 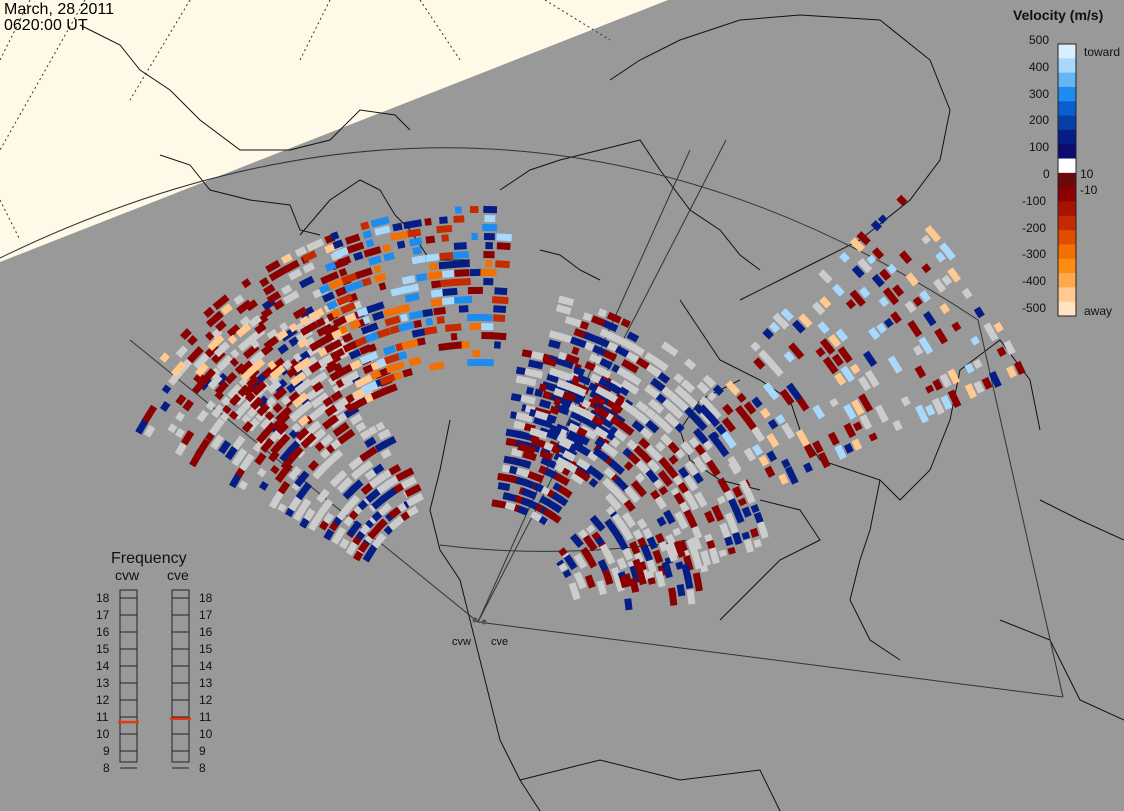 I want to click on frequency-scale-label: 15, so click(x=206, y=649).